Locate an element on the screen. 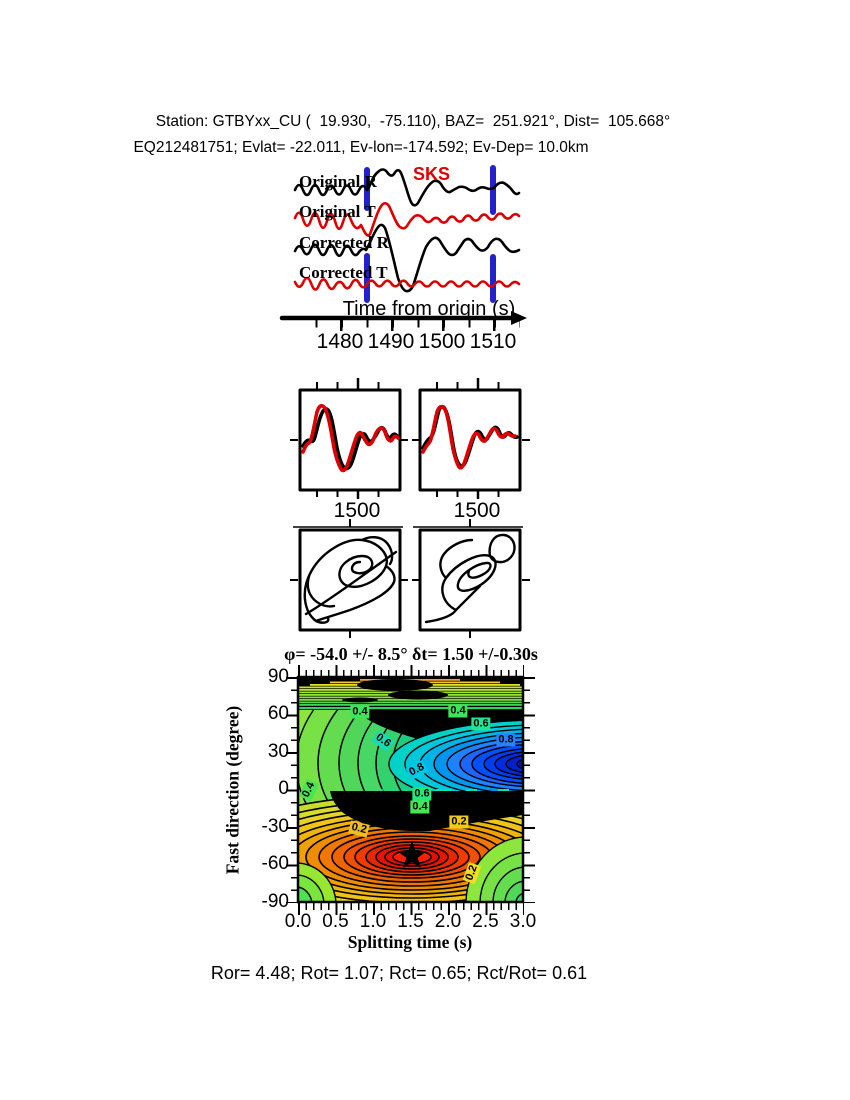 The width and height of the screenshot is (850, 1100). trace-corrected-r is located at coordinates (407, 258).